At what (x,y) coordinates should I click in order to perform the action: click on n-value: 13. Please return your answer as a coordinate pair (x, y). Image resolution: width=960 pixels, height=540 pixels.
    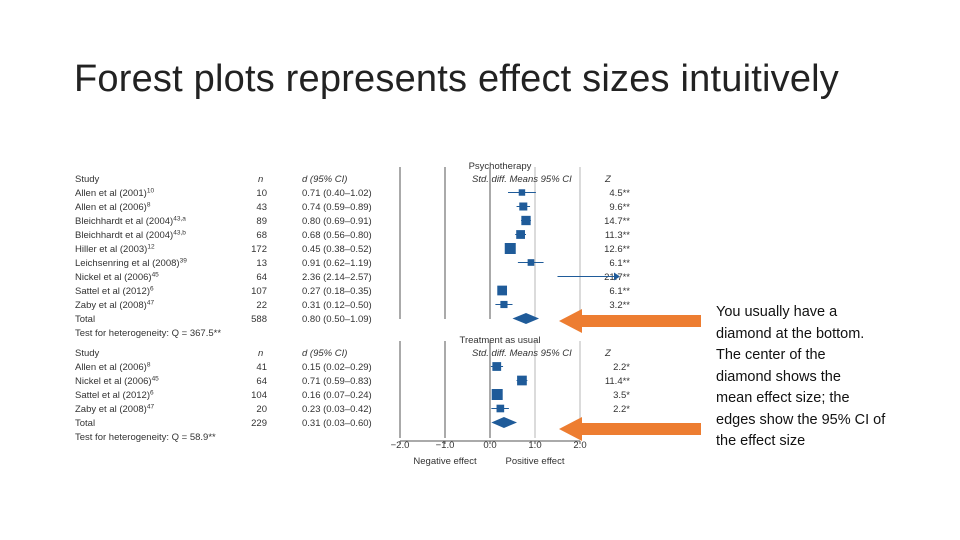
    Looking at the image, I should click on (261, 263).